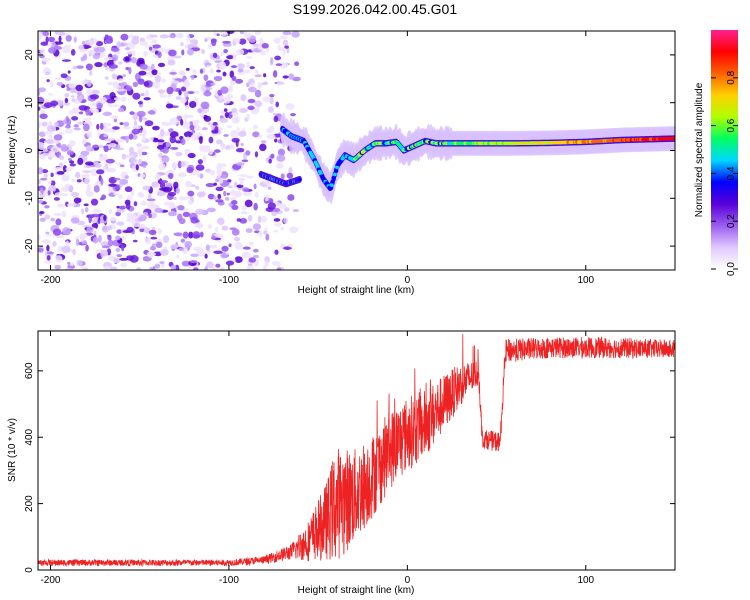 Image resolution: width=750 pixels, height=600 pixels. I want to click on spectrogram-y-tick-label: -20, so click(29, 245).